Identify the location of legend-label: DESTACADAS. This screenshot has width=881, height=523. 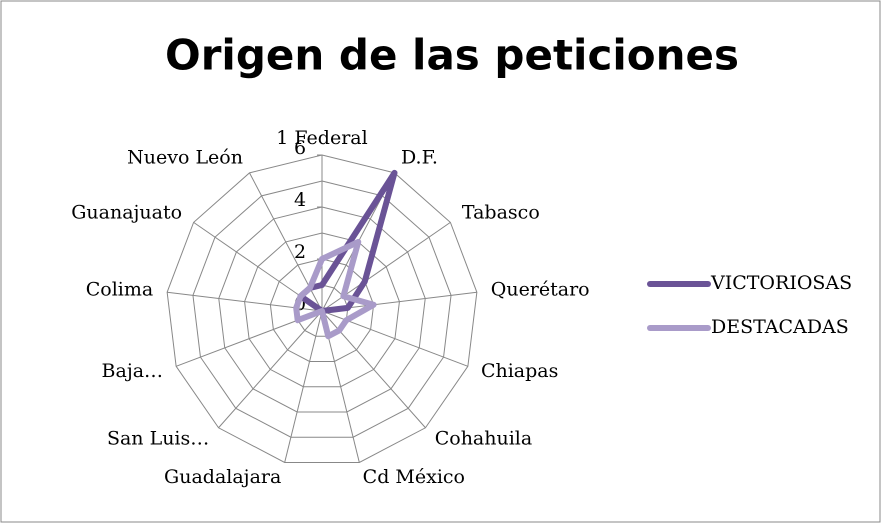
(780, 327).